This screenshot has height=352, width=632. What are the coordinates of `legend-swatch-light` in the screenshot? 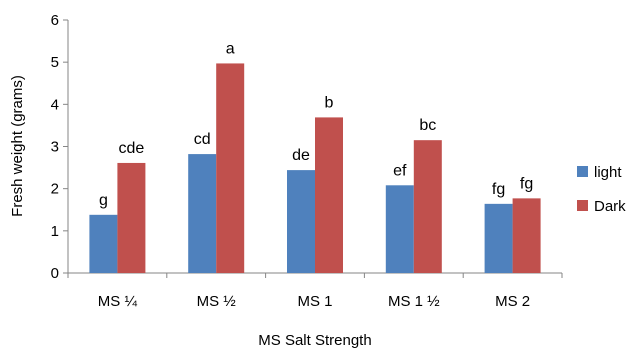 It's located at (582, 171).